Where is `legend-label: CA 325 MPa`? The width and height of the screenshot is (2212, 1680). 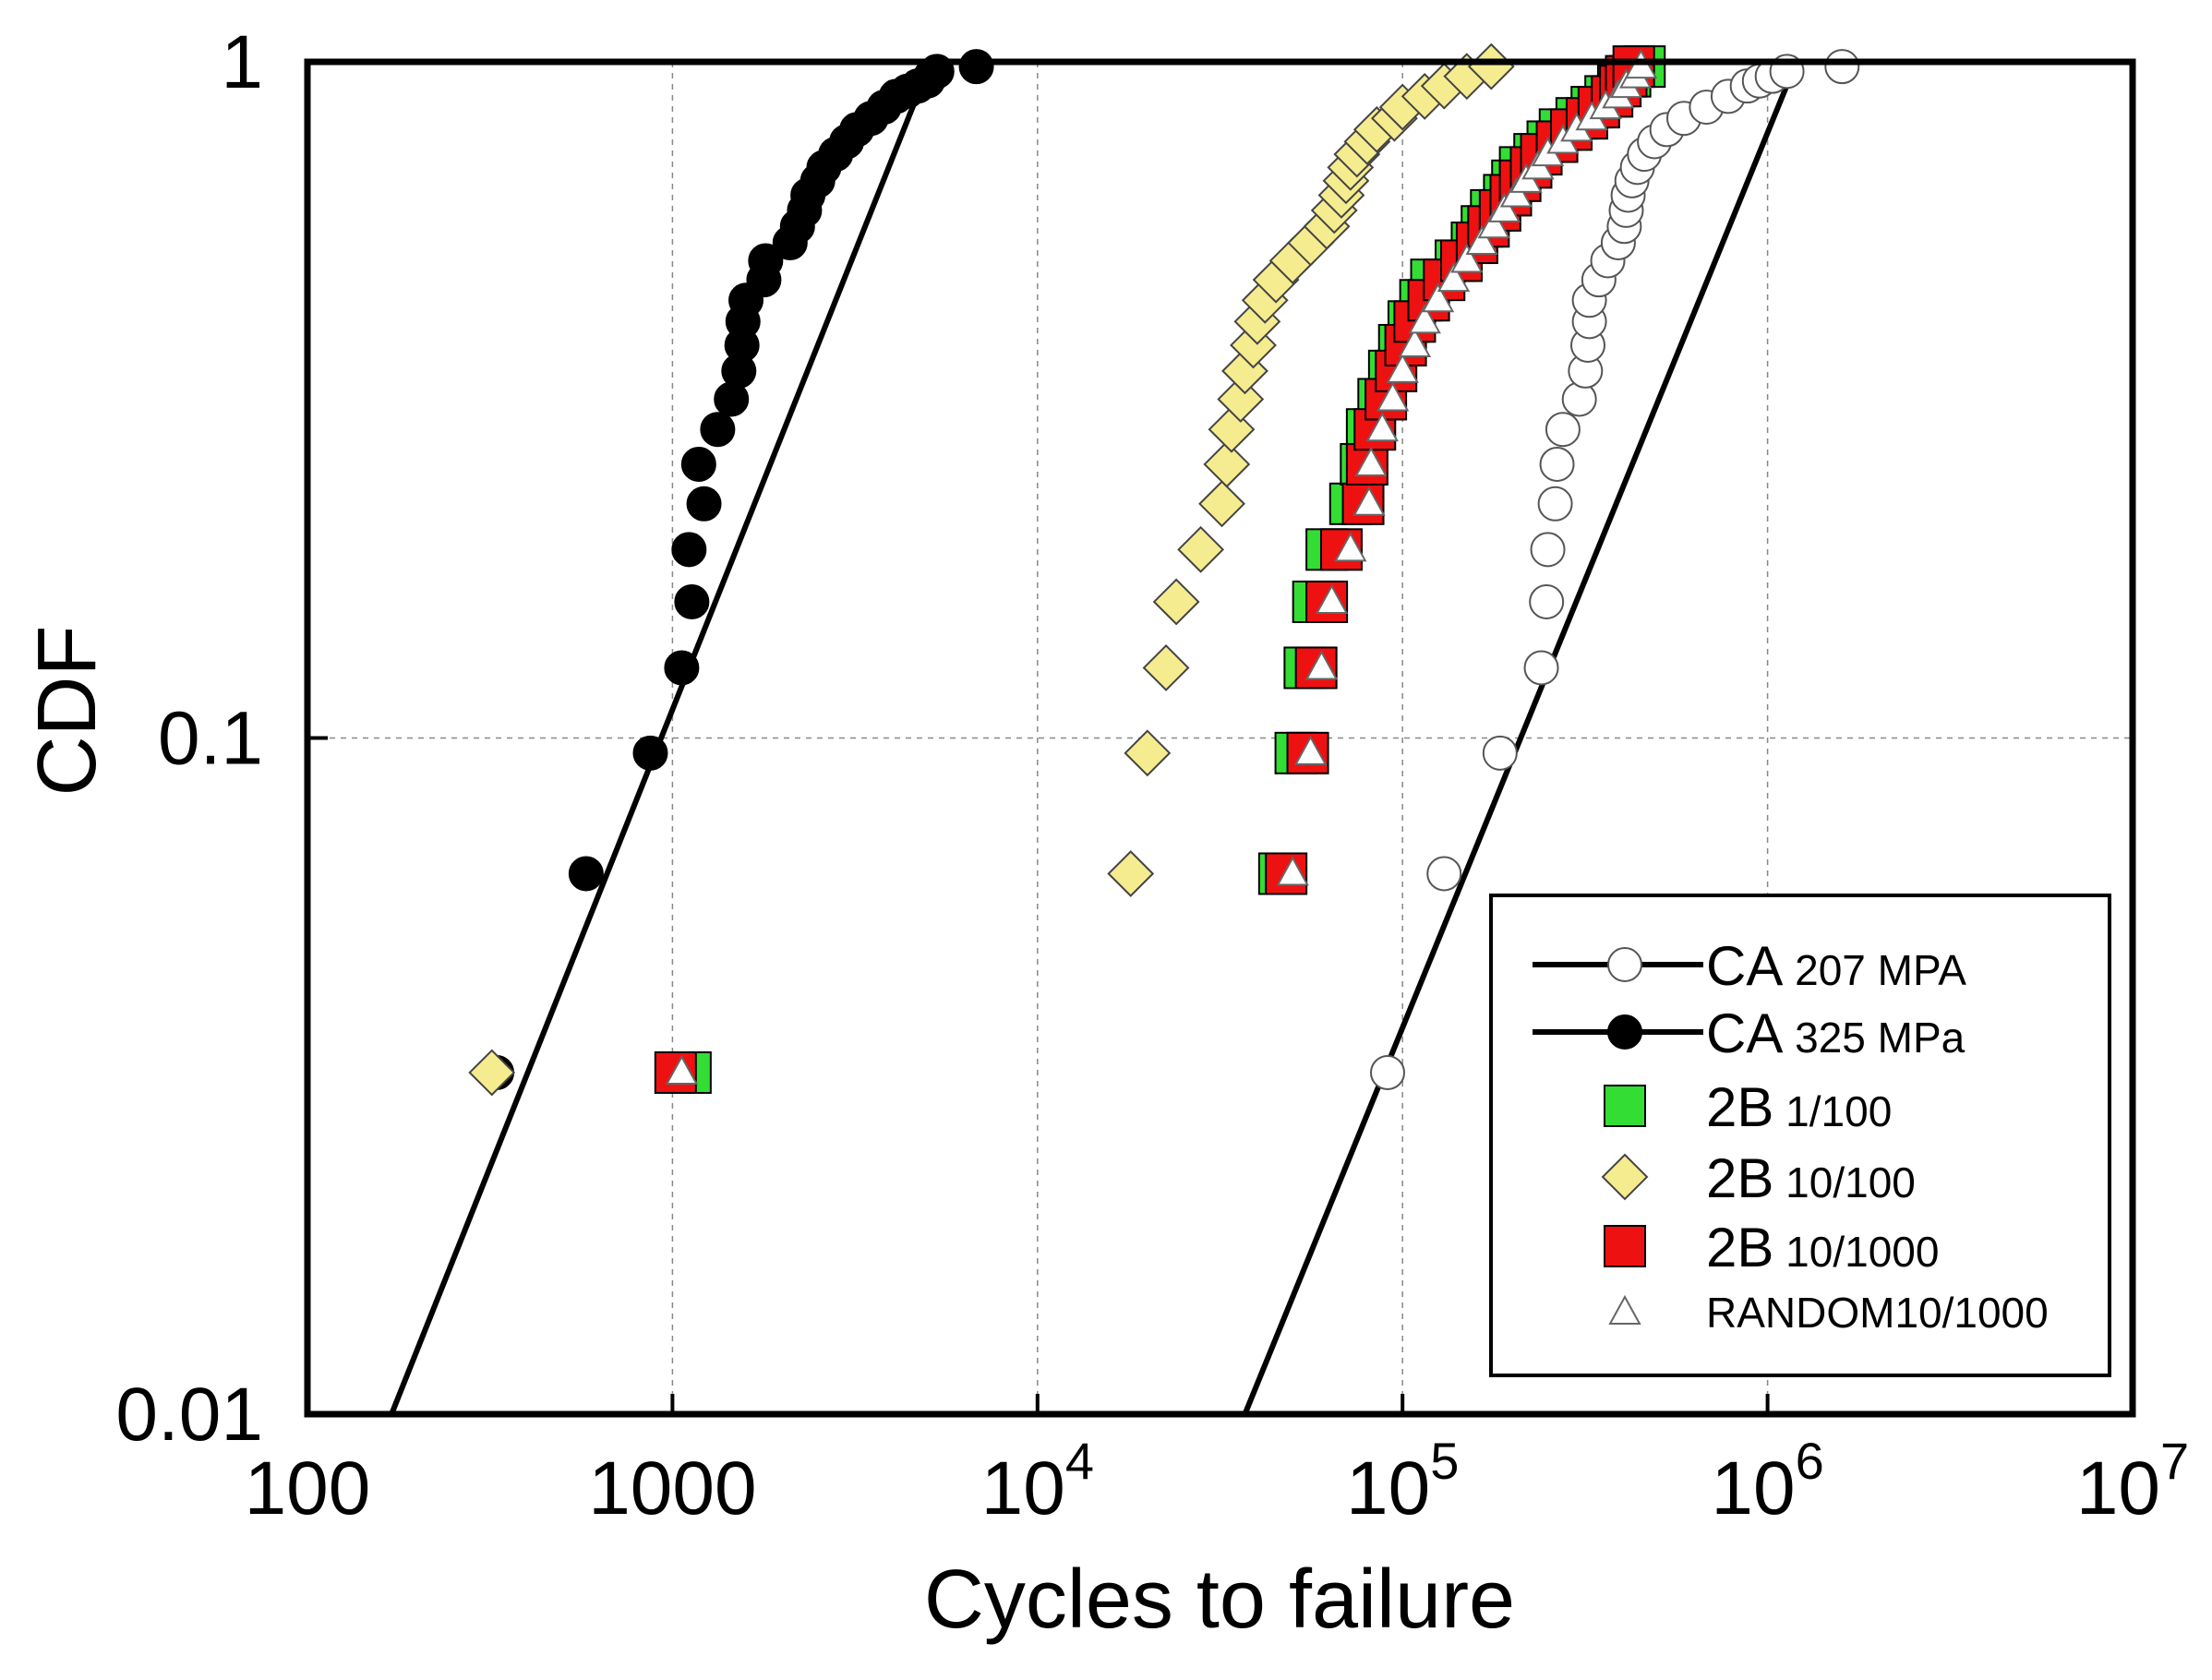 legend-label: CA 325 MPa is located at coordinates (1836, 1033).